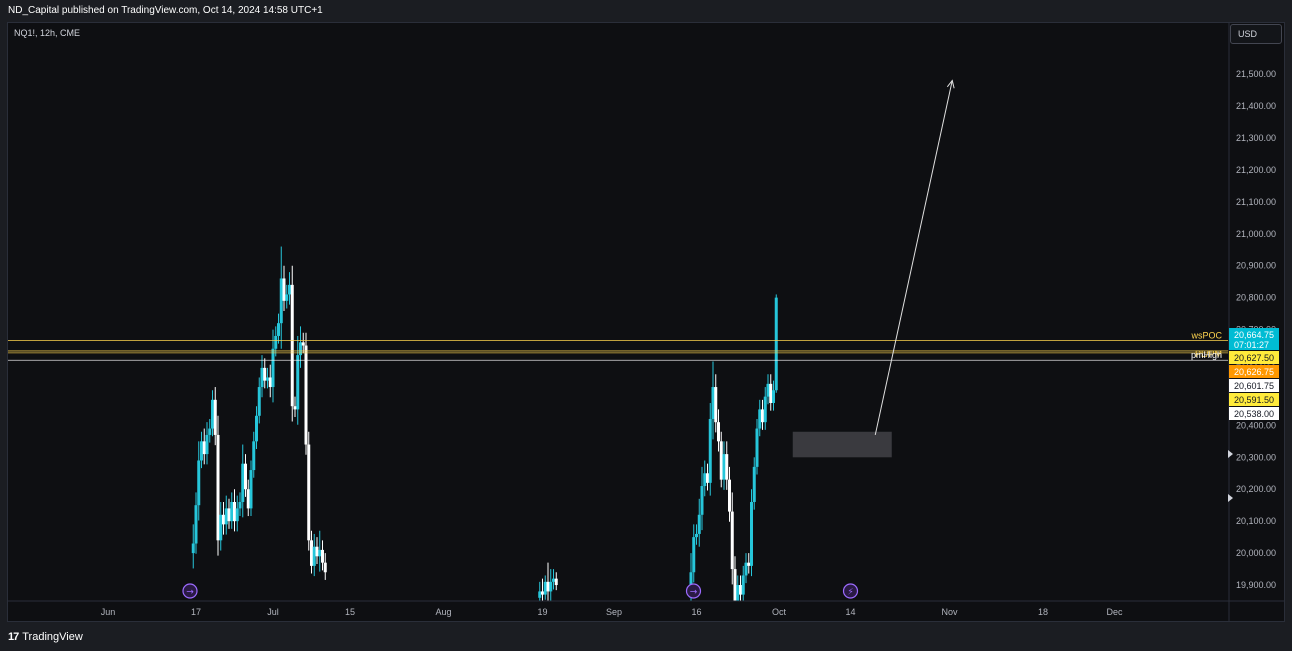 The image size is (1292, 651). I want to click on x-tick-label: Sep, so click(614, 612).